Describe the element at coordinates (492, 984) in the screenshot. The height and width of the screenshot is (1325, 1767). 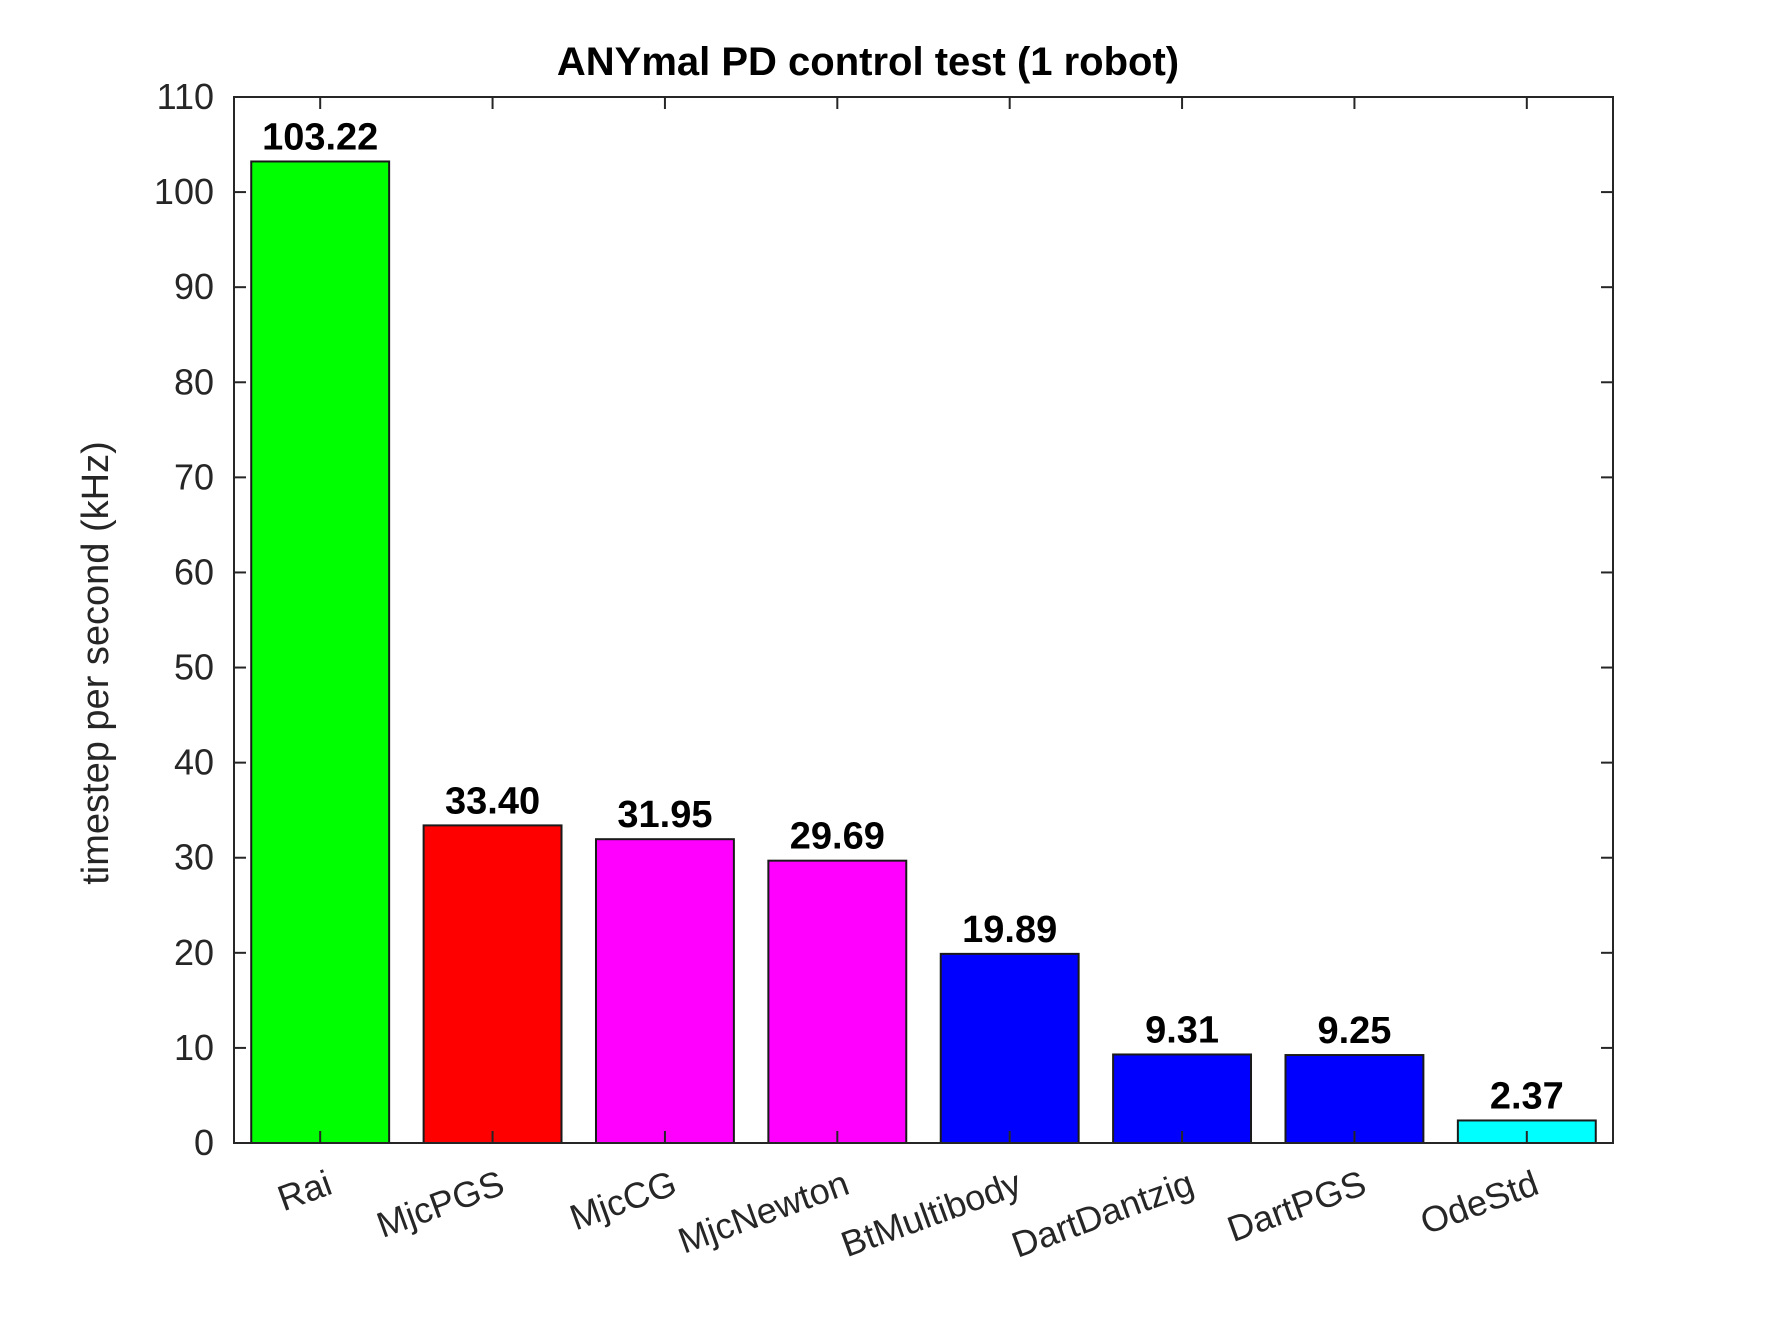
I see `bar-mjcpgs` at that location.